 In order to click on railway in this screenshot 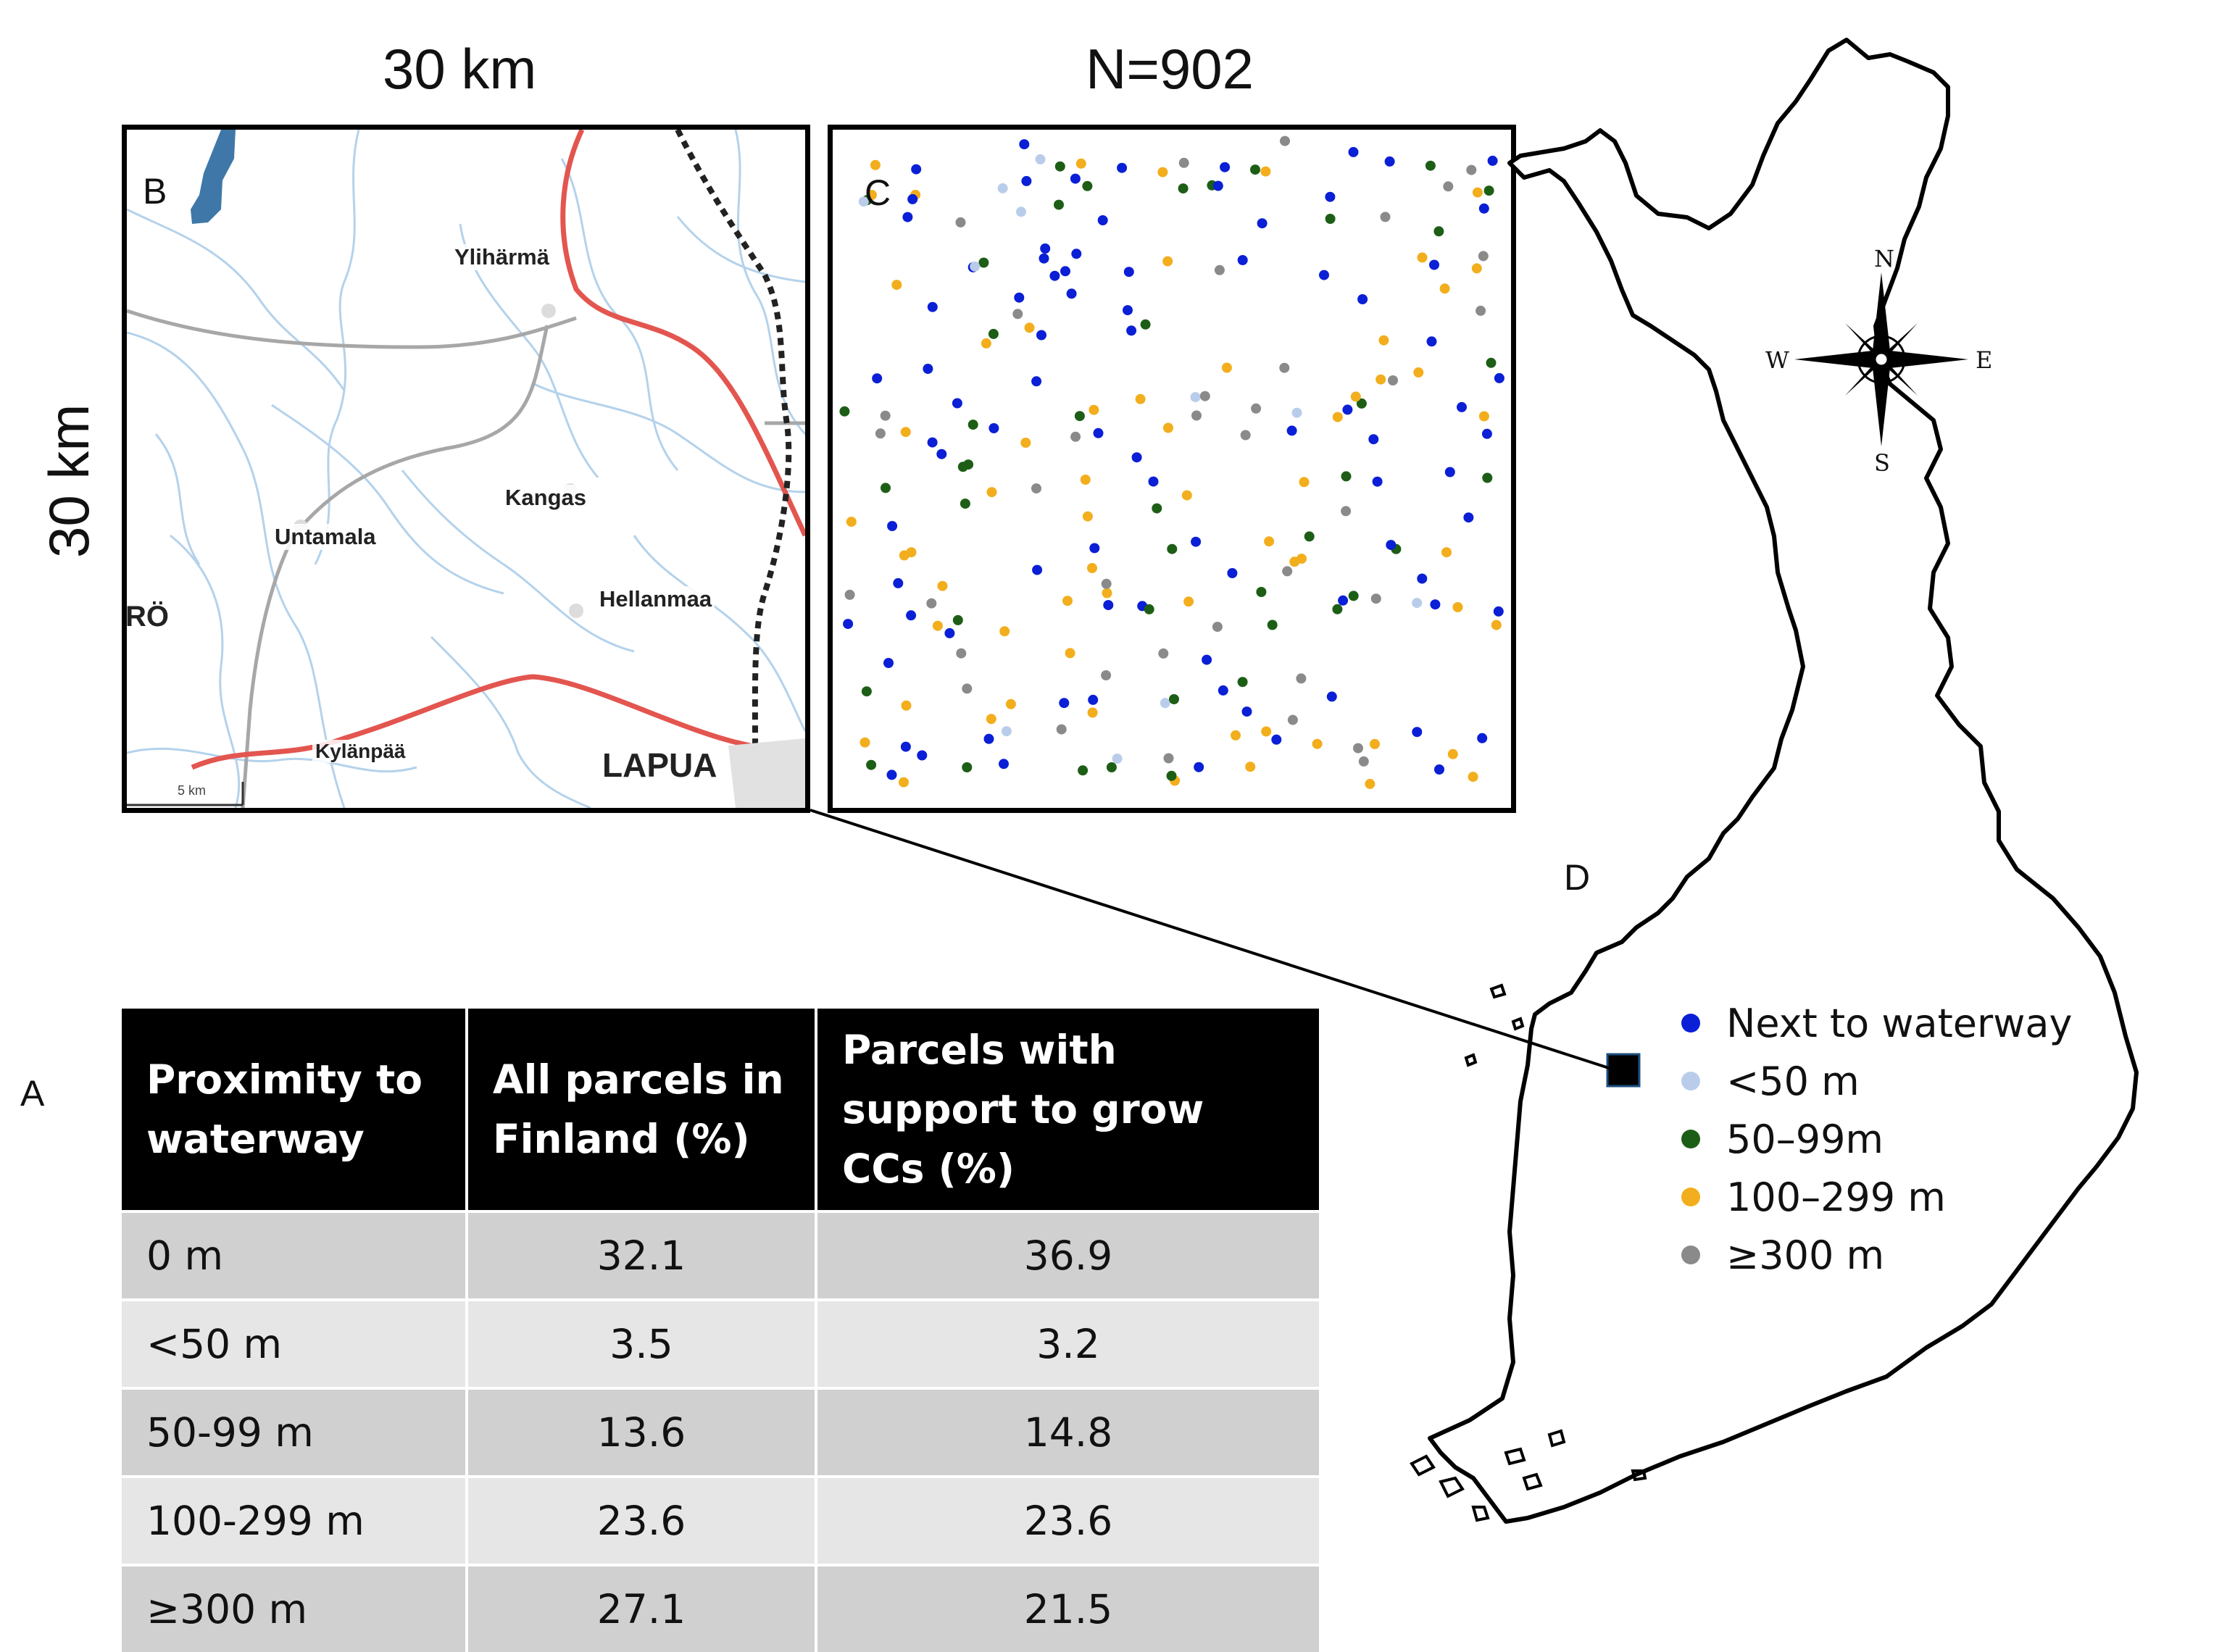, I will do `click(733, 469)`.